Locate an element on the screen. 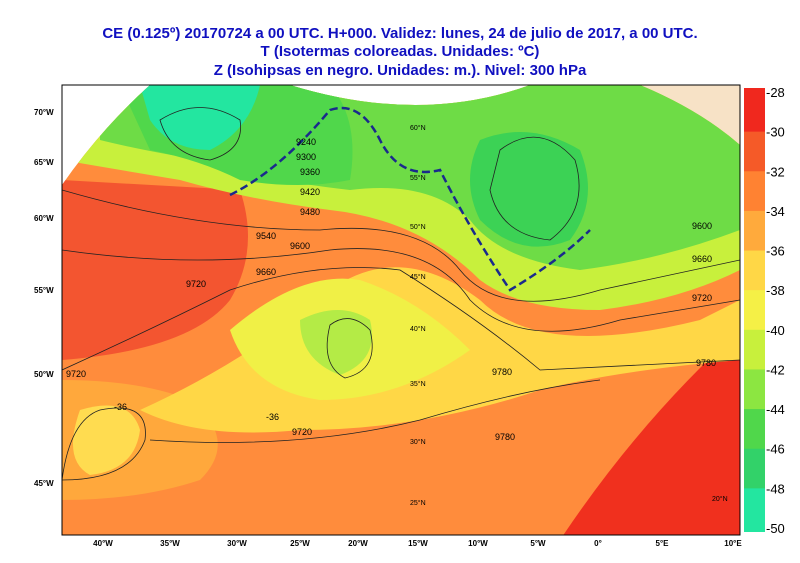 This screenshot has height=563, width=800. colorbar-label: -30 is located at coordinates (775, 132).